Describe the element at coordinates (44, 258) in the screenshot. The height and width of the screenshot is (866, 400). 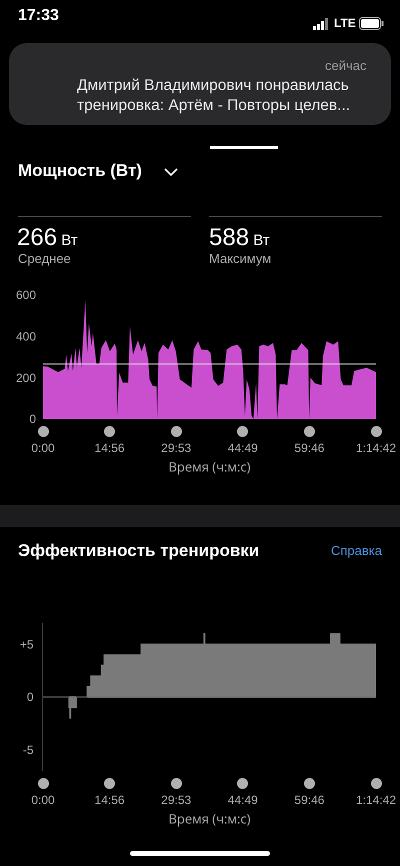
I see `text: Среднее` at that location.